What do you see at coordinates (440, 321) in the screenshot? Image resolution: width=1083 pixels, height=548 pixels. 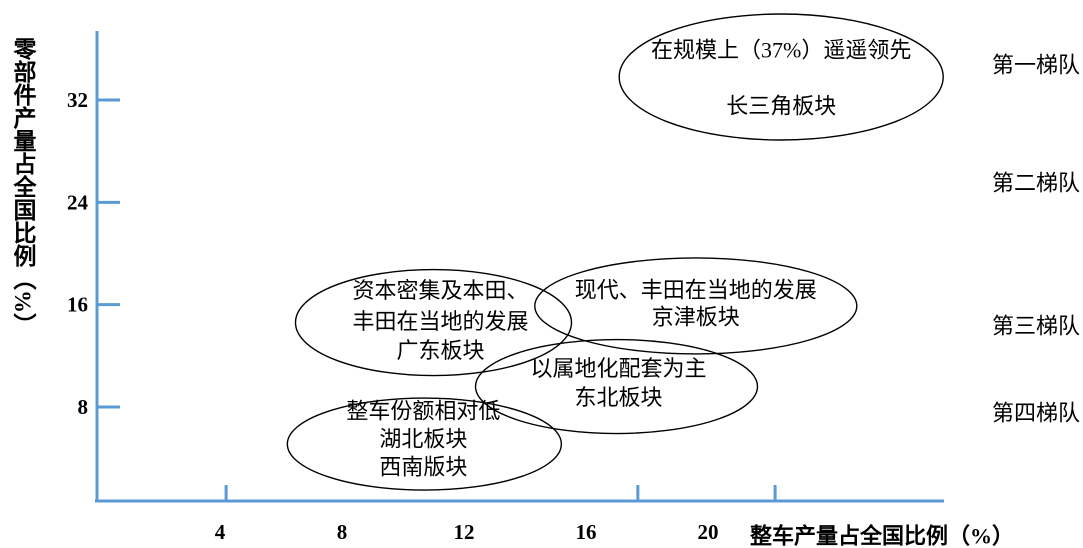 I see `region-label-line: 丰田在当地的发展` at bounding box center [440, 321].